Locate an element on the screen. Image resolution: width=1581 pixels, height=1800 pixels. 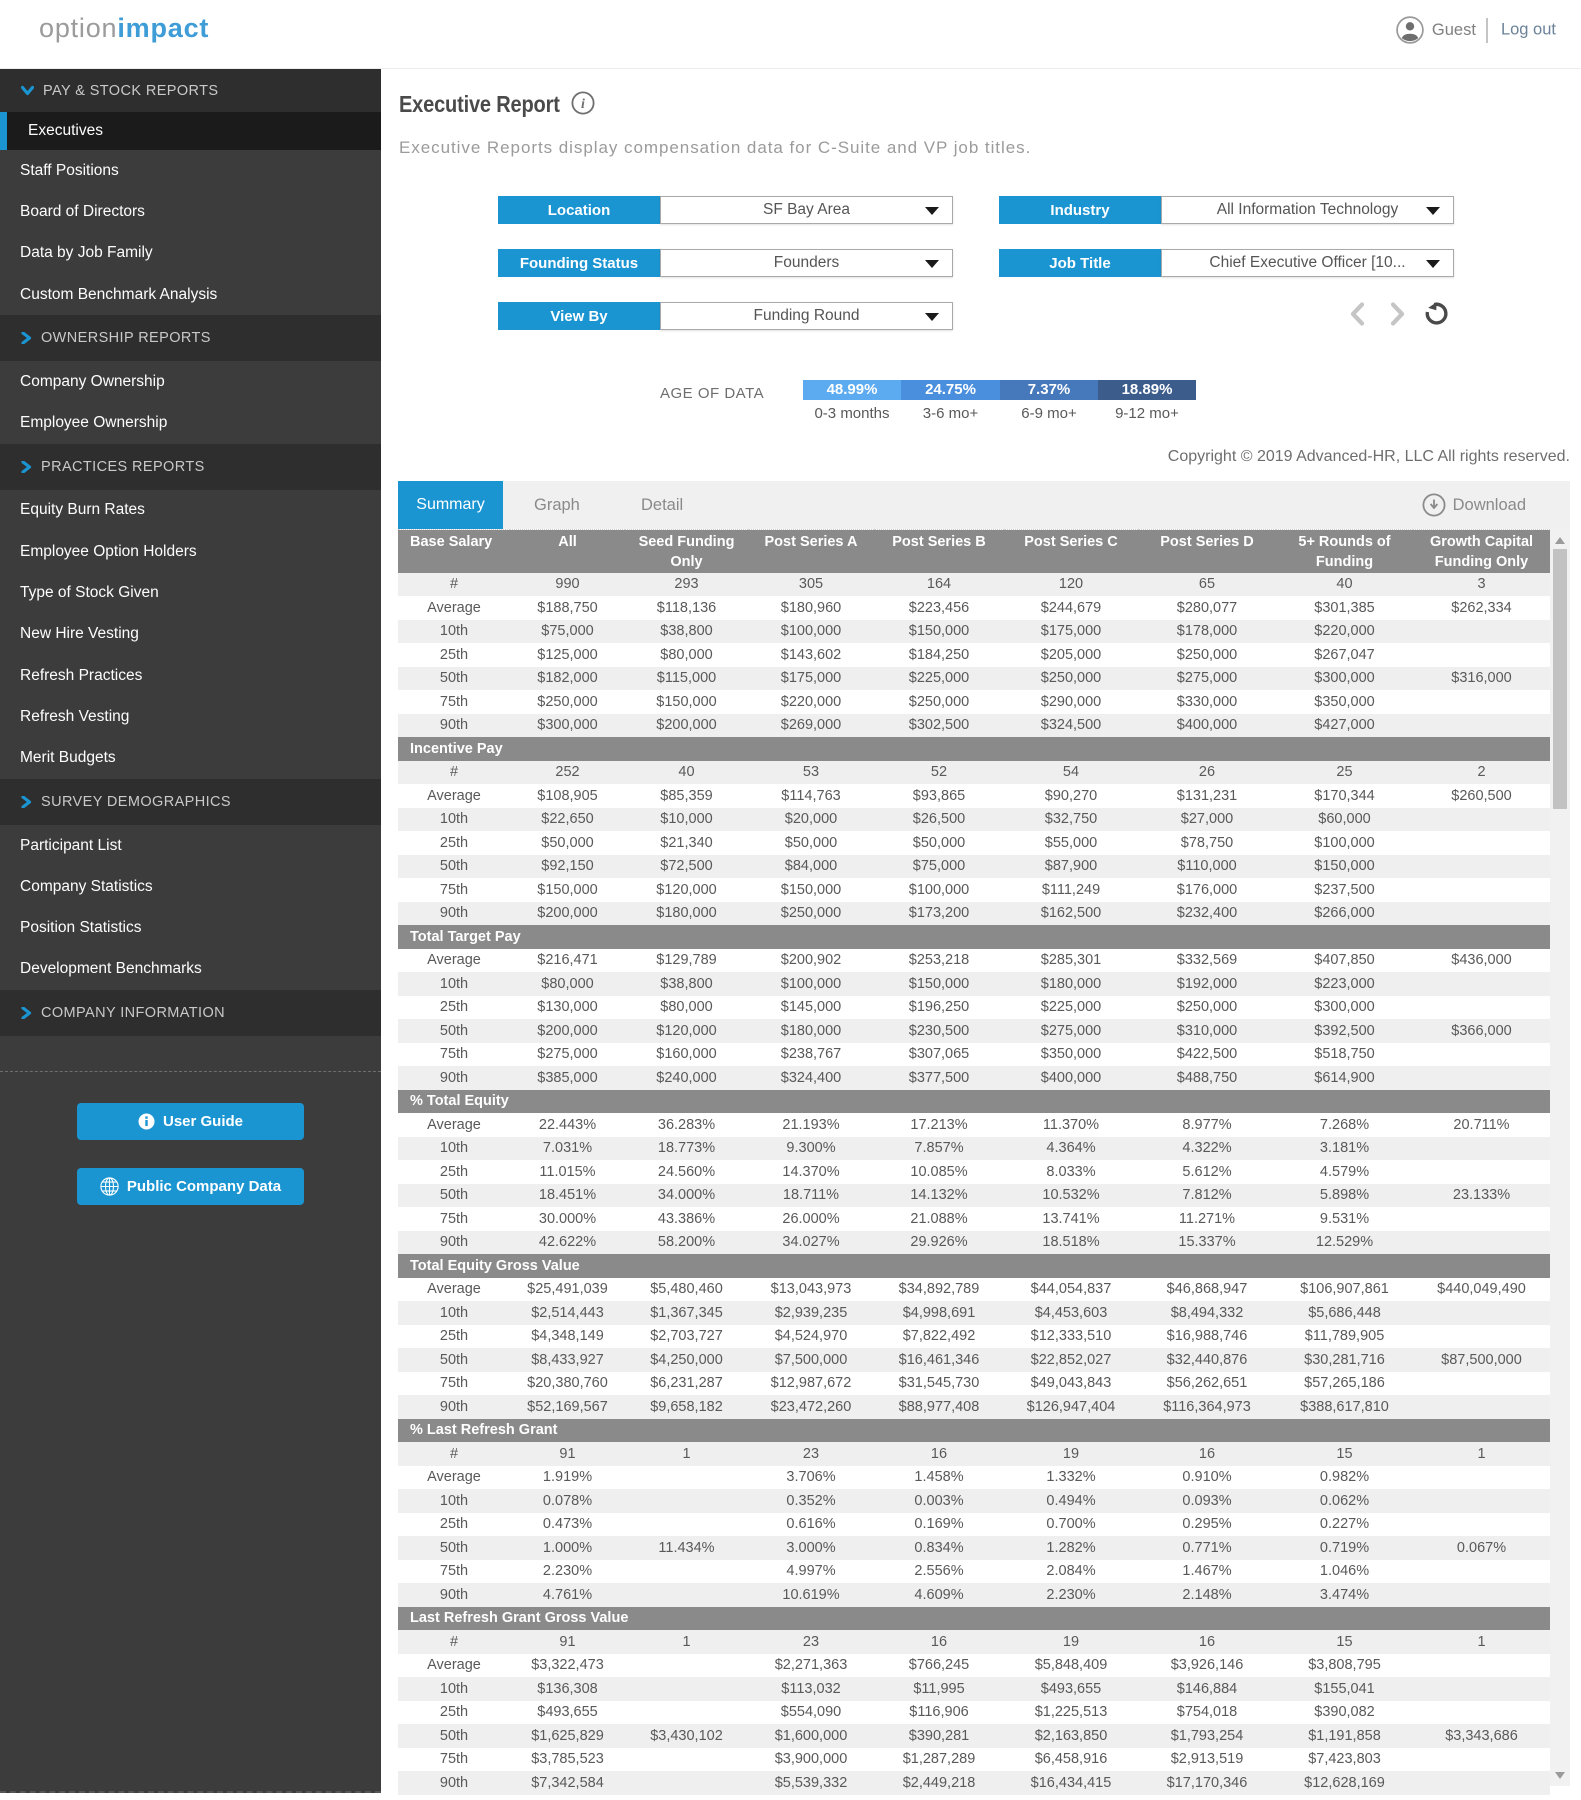
svg-text: i is located at coordinates (583, 104).